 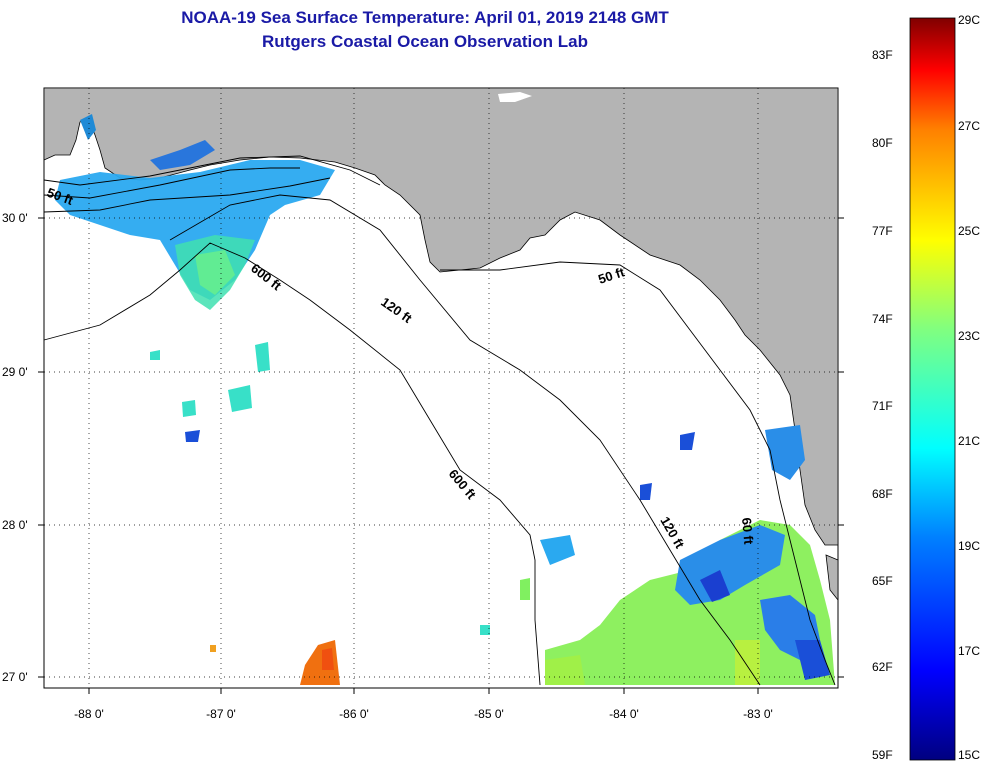 I want to click on colorbar-f-label: 62F, so click(x=882, y=667).